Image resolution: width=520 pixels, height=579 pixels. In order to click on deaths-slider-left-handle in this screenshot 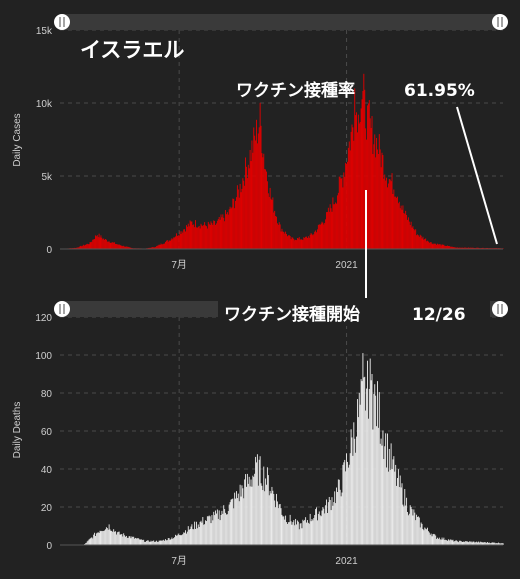, I will do `click(62, 309)`.